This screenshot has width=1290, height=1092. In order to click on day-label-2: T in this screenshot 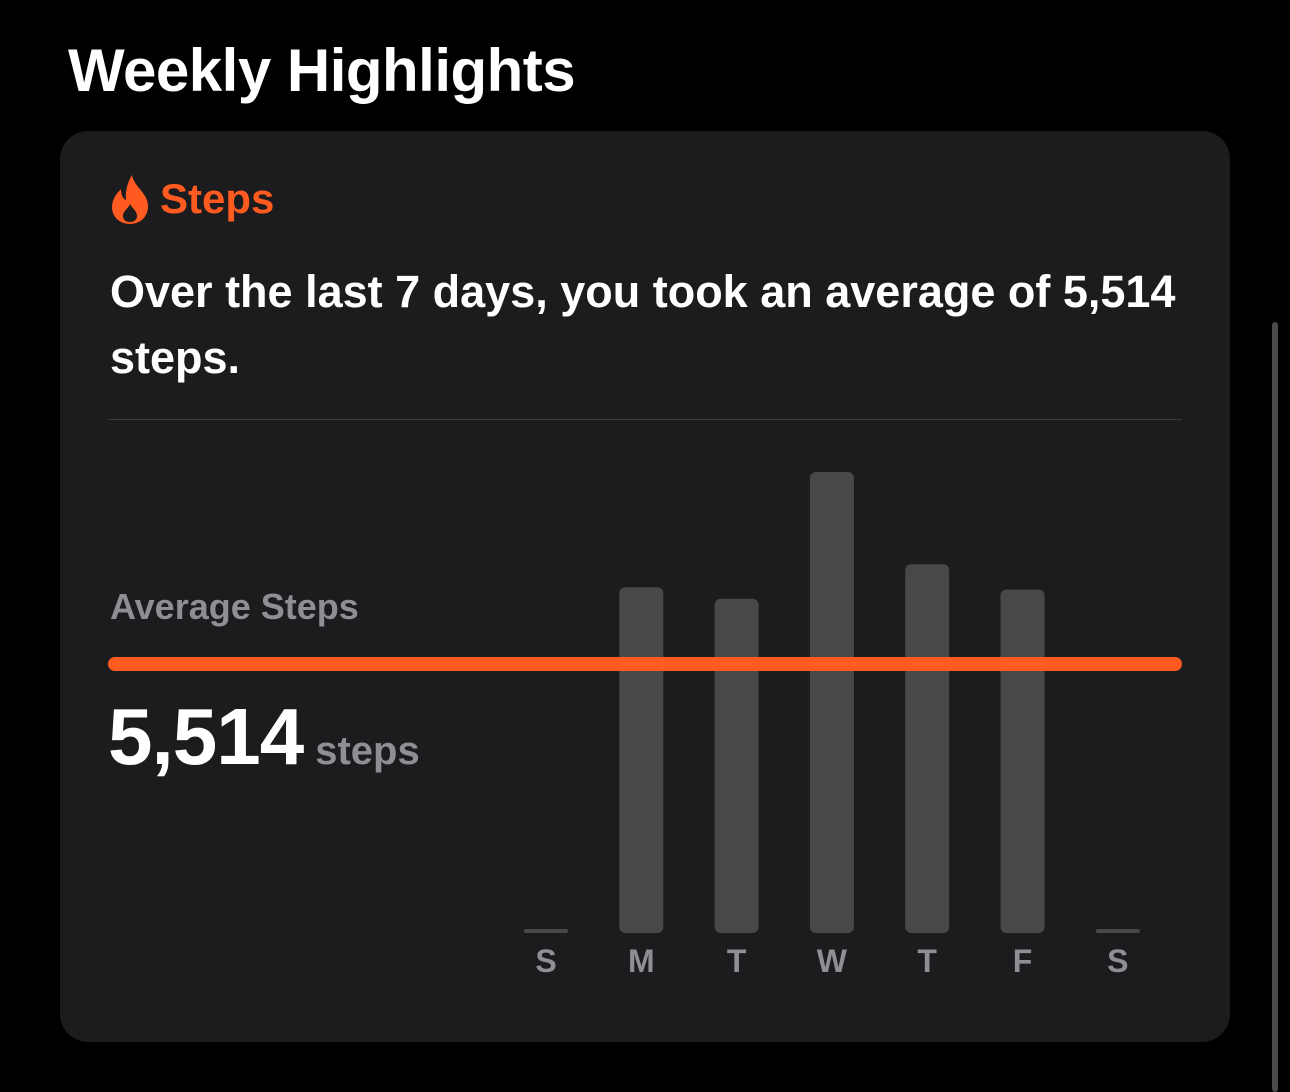, I will do `click(737, 961)`.